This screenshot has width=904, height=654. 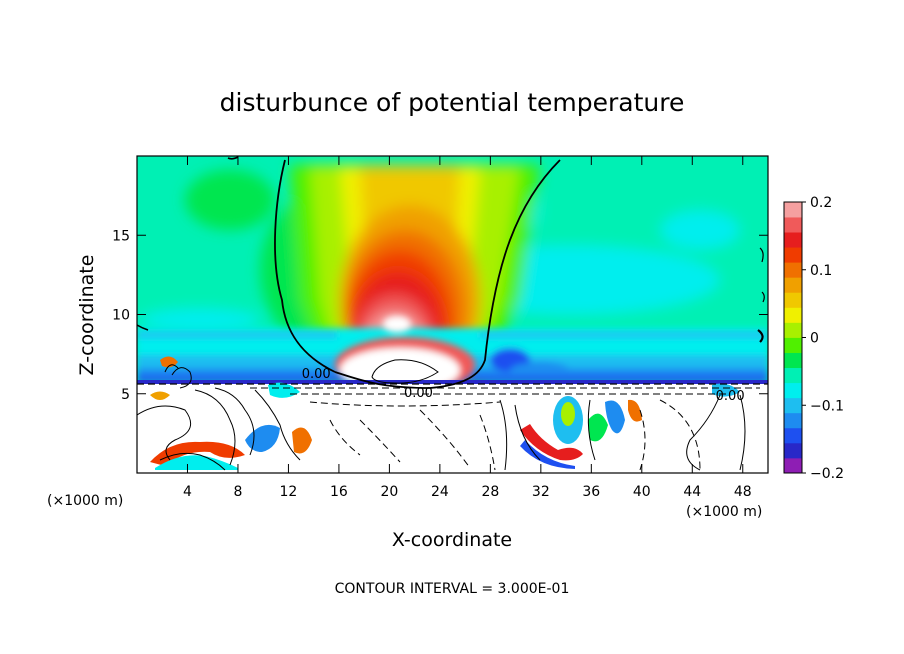 What do you see at coordinates (642, 492) in the screenshot?
I see `x-tick-label: 40` at bounding box center [642, 492].